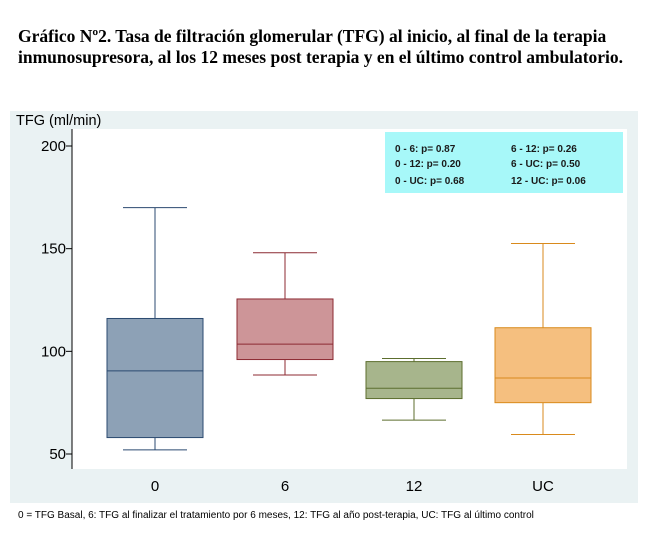  What do you see at coordinates (548, 181) in the screenshot?
I see `p-value-12-uc: 12 - UC: p= 0.06` at bounding box center [548, 181].